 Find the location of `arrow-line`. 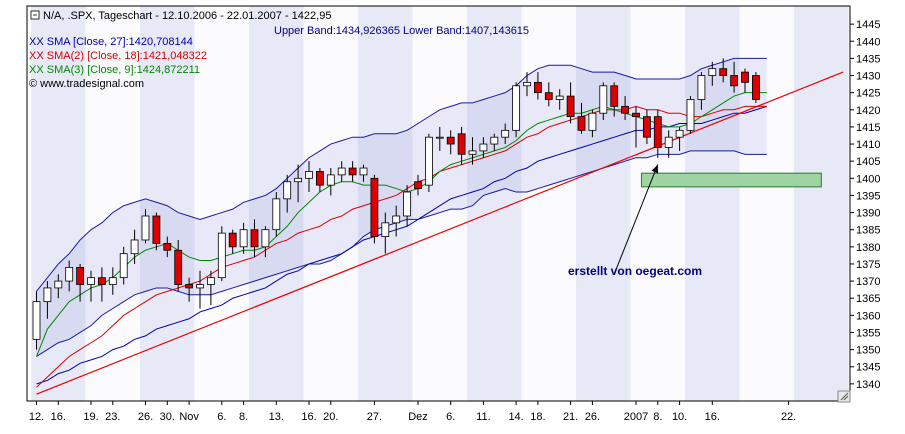

arrow-line is located at coordinates (636, 219).